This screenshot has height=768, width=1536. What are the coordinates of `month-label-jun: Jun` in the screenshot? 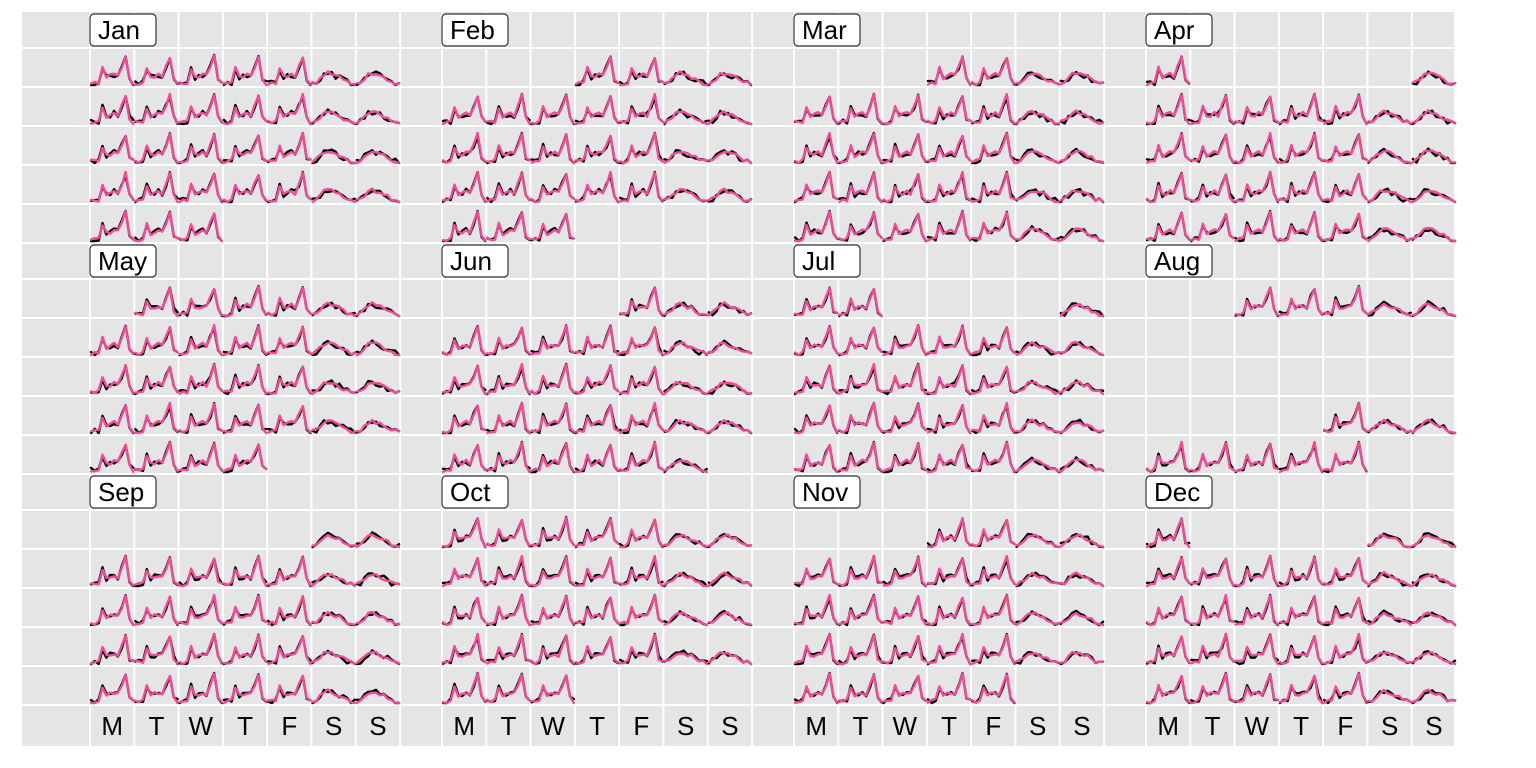 It's located at (475, 261).